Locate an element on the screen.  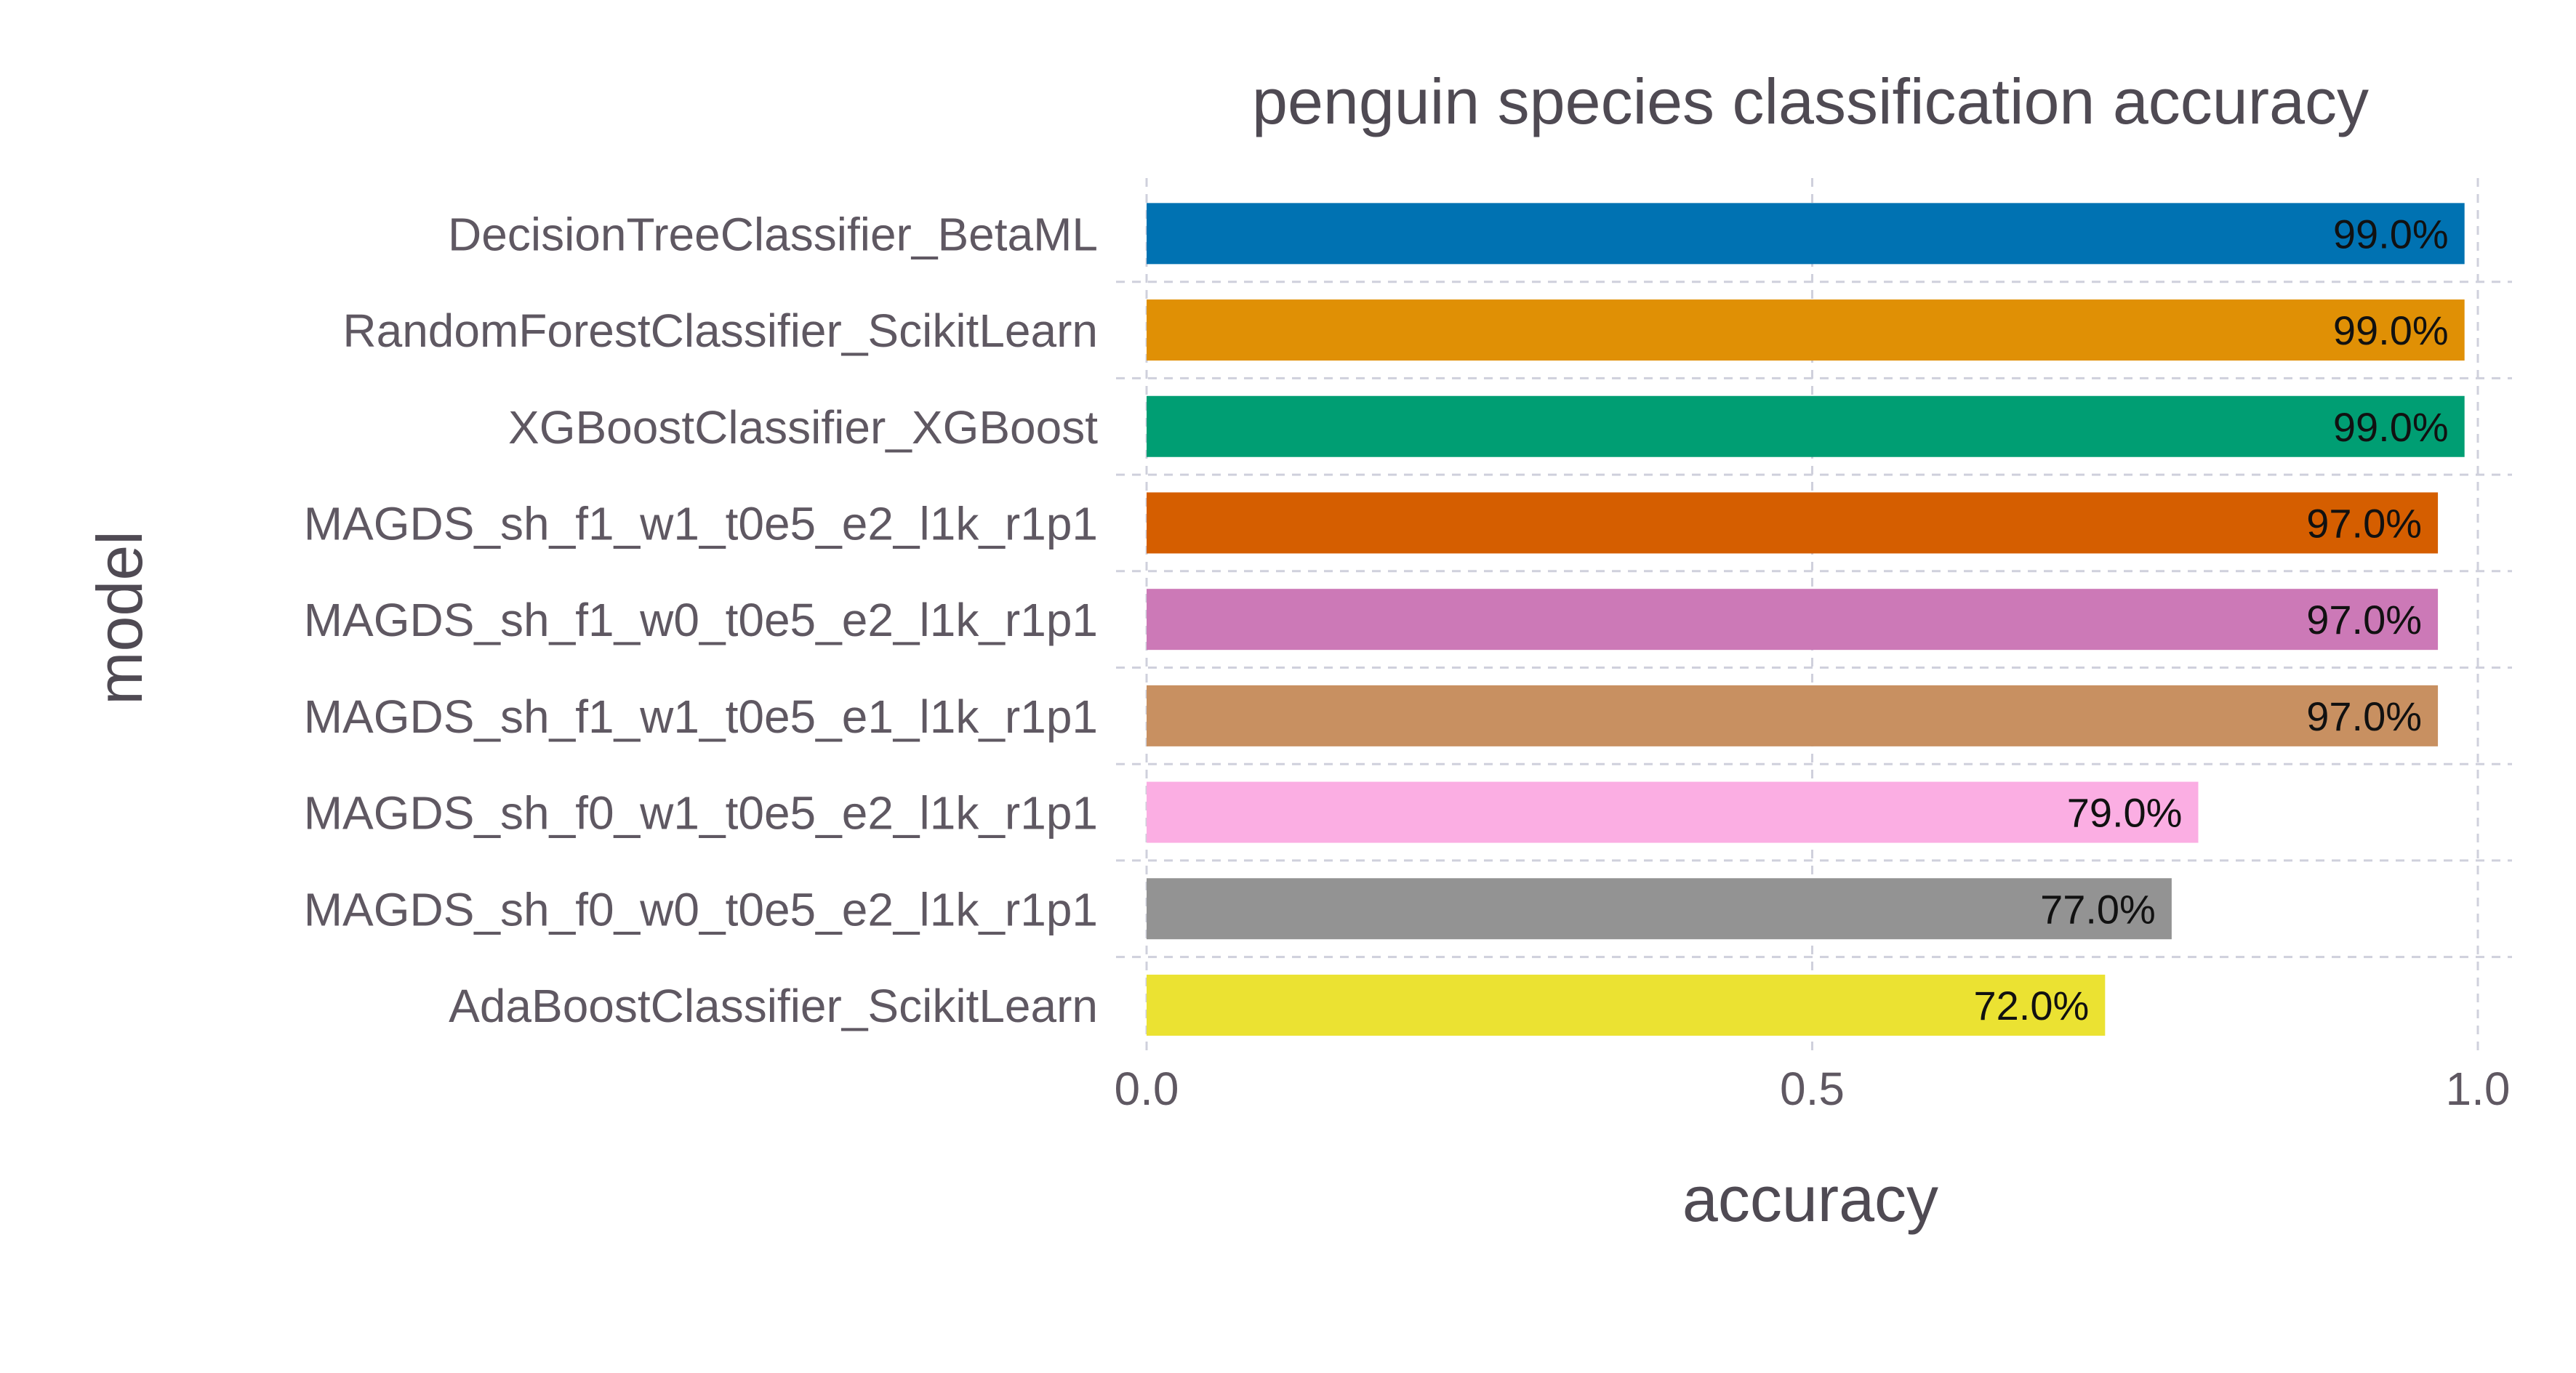
x-tick-labels: 0.0 0.5 1.0 is located at coordinates (1813, 1089).